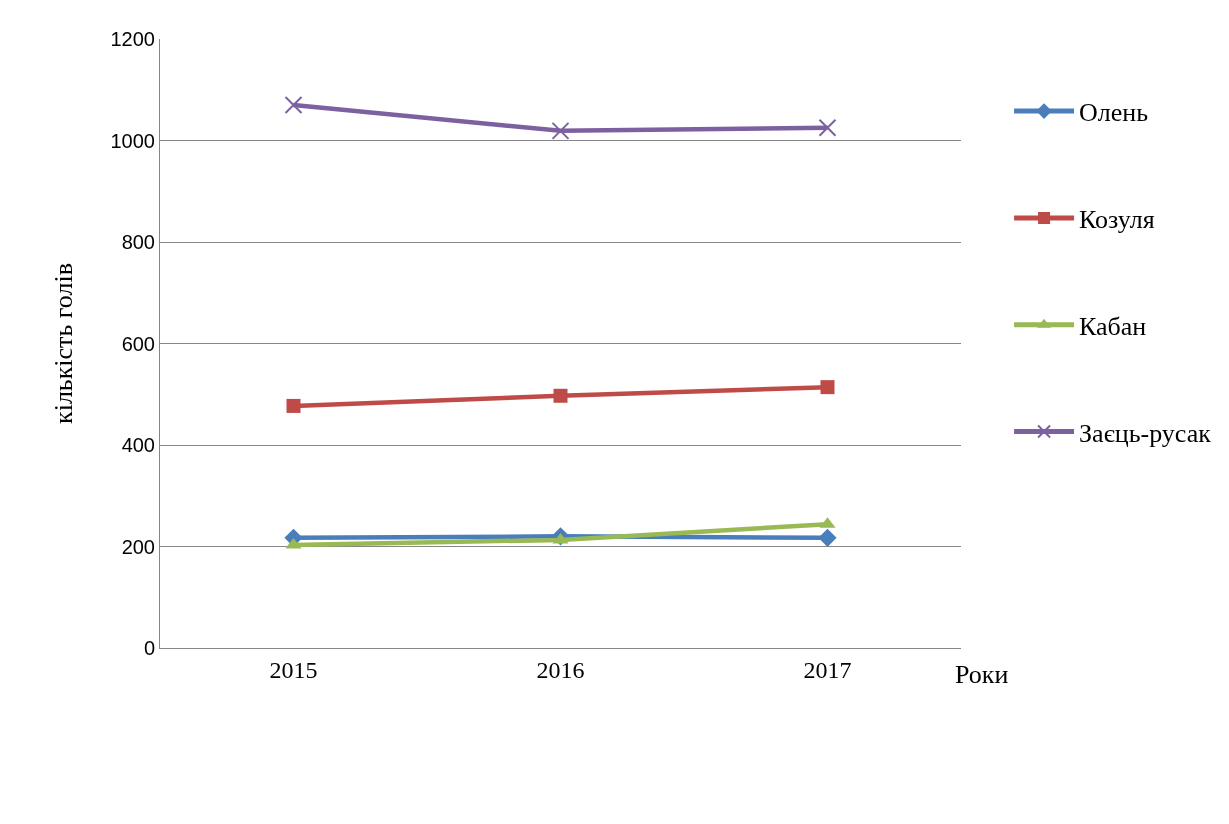 The width and height of the screenshot is (1229, 824). Describe the element at coordinates (1114, 113) in the screenshot. I see `legend-label: Олень` at that location.